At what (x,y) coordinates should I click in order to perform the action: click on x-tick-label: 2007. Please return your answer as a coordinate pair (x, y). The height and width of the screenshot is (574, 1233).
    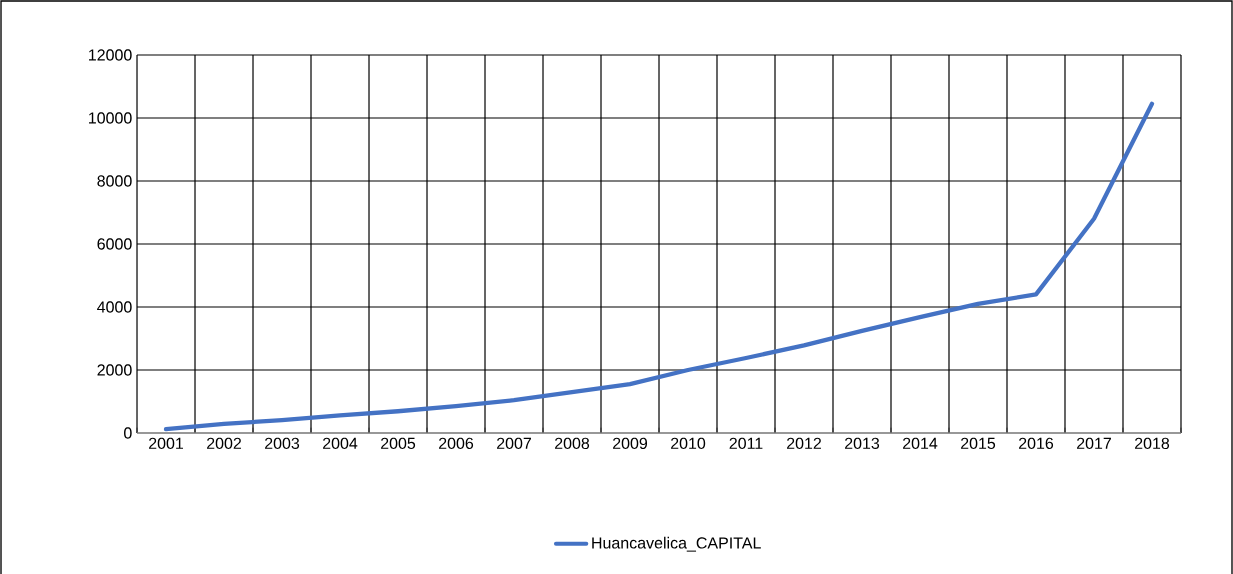
    Looking at the image, I should click on (514, 443).